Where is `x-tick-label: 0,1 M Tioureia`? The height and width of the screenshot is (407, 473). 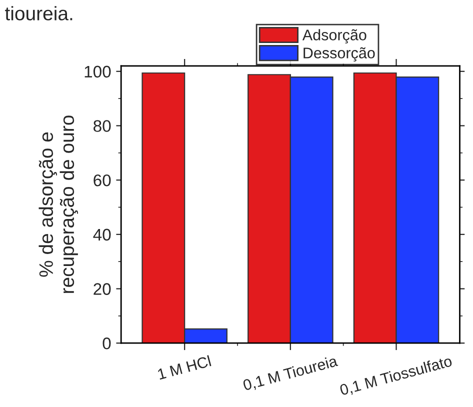
x-tick-label: 0,1 M Tioureia is located at coordinates (290, 373).